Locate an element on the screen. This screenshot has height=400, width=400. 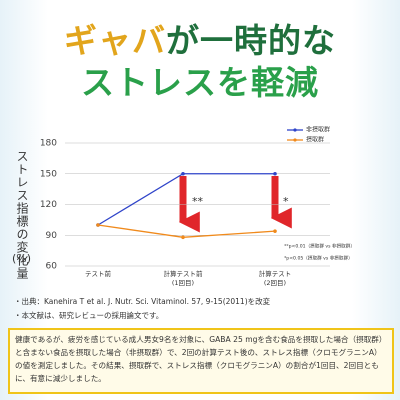
y-tick-label: 60 is located at coordinates (52, 267).